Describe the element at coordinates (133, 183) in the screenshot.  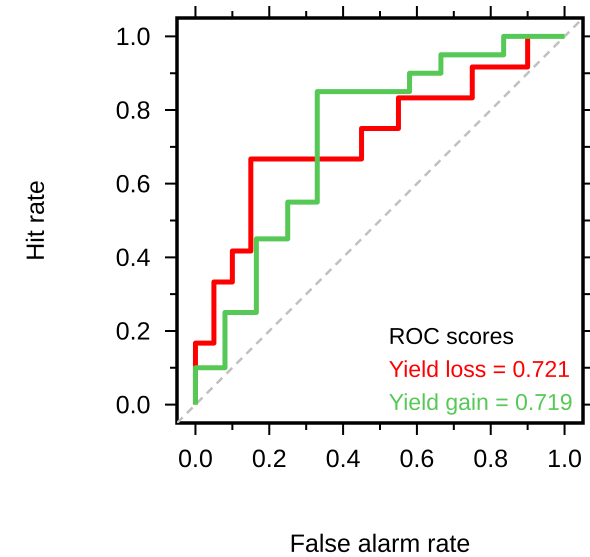
I see `y-tick-label: 0.6` at that location.